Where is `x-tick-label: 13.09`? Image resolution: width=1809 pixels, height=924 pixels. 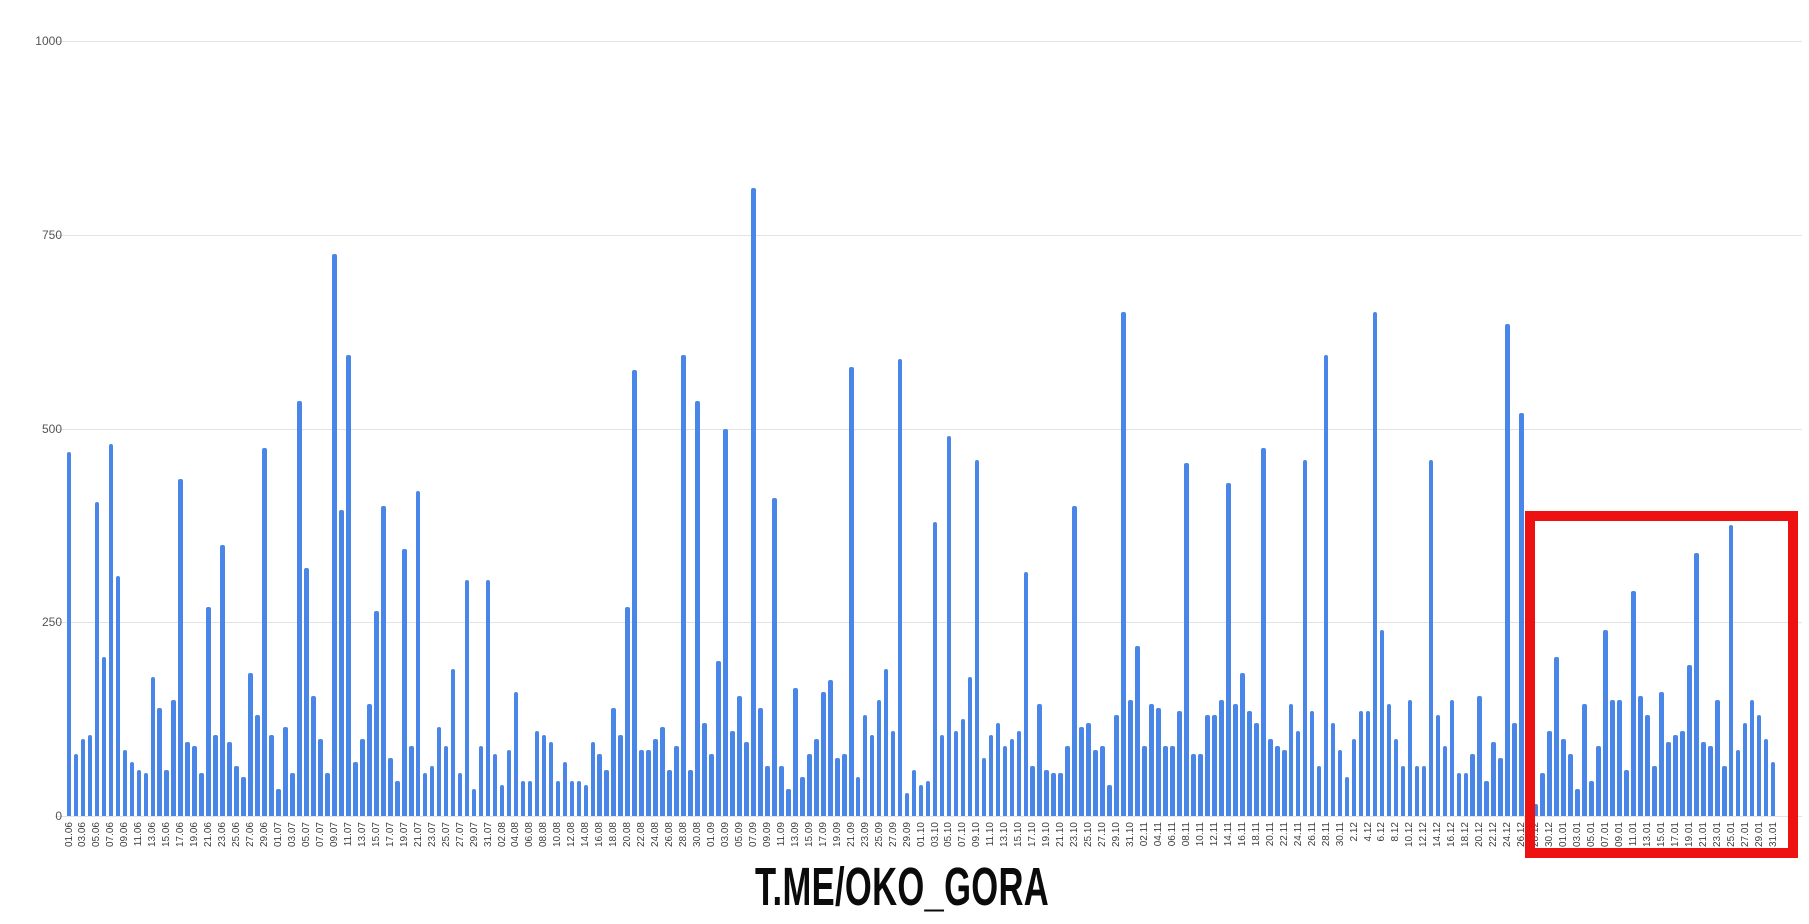 x-tick-label: 13.09 is located at coordinates (795, 835).